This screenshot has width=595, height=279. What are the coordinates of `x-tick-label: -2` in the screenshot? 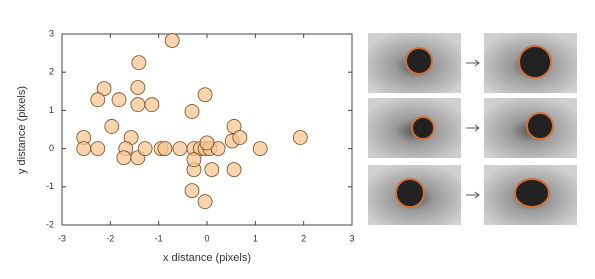 It's located at (110, 238).